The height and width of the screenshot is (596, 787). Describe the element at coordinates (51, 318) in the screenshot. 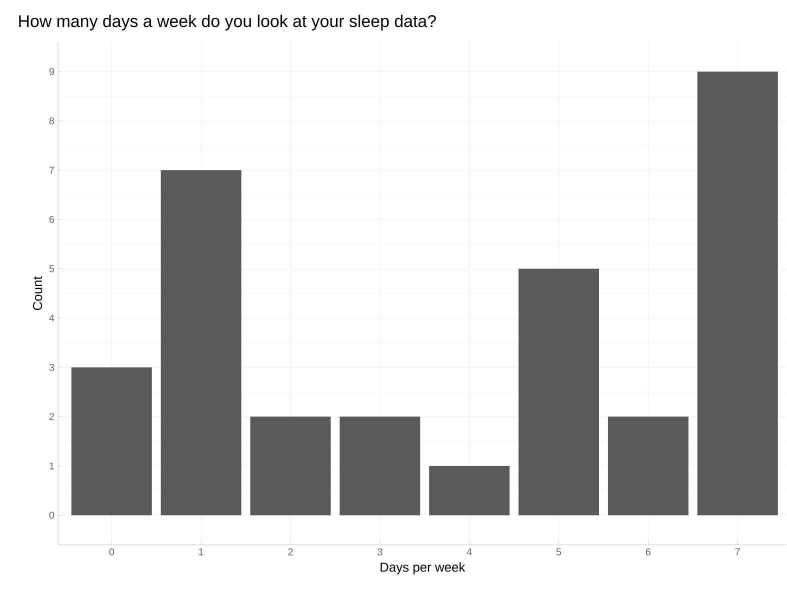

I see `y-tick-label: 4` at that location.